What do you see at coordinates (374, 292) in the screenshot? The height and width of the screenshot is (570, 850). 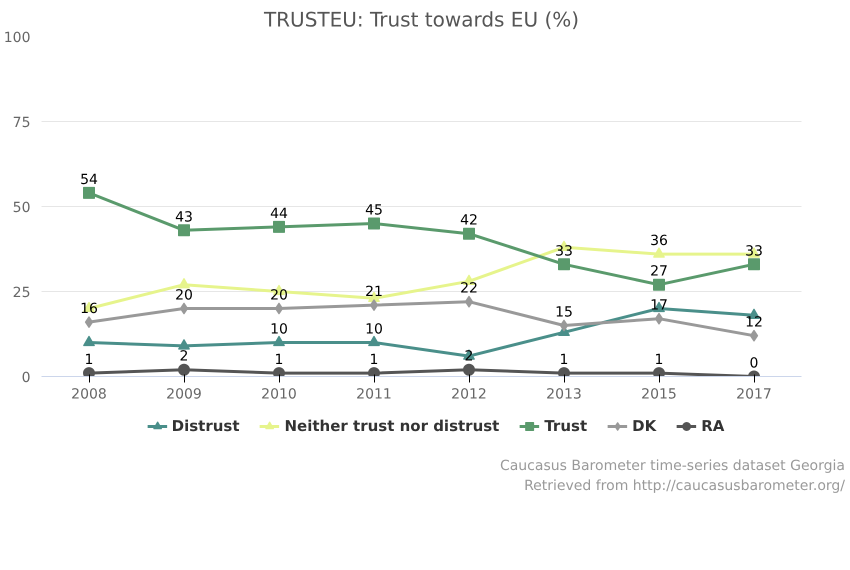 I see `data-label: 21` at bounding box center [374, 292].